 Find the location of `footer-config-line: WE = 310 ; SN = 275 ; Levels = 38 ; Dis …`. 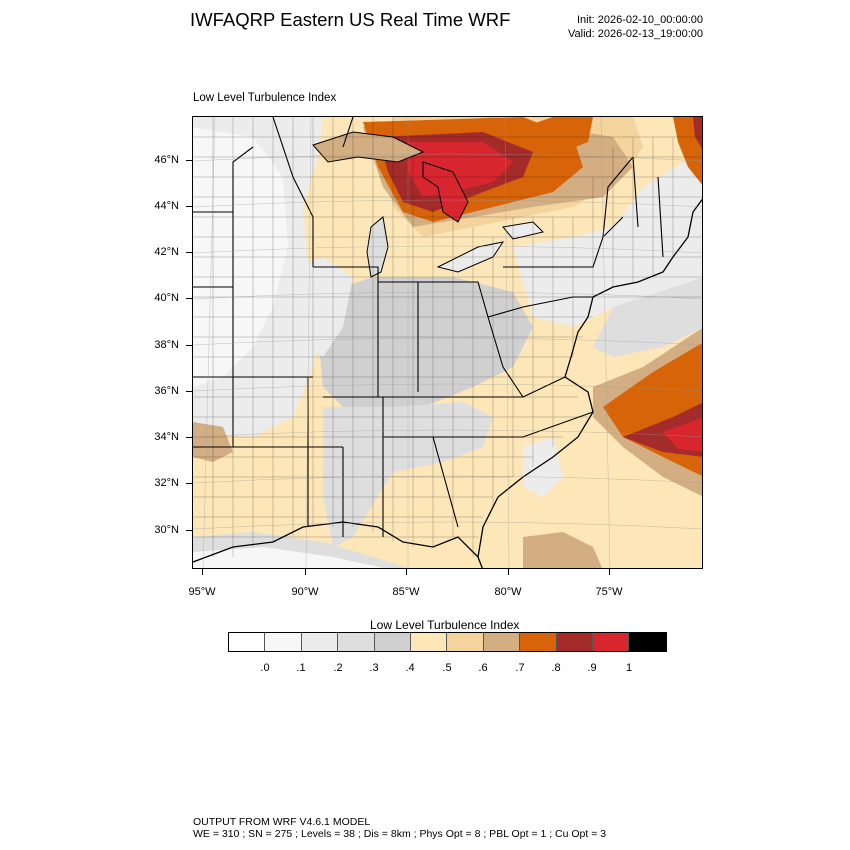

footer-config-line: WE = 310 ; SN = 275 ; Levels = 38 ; Dis … is located at coordinates (400, 834).